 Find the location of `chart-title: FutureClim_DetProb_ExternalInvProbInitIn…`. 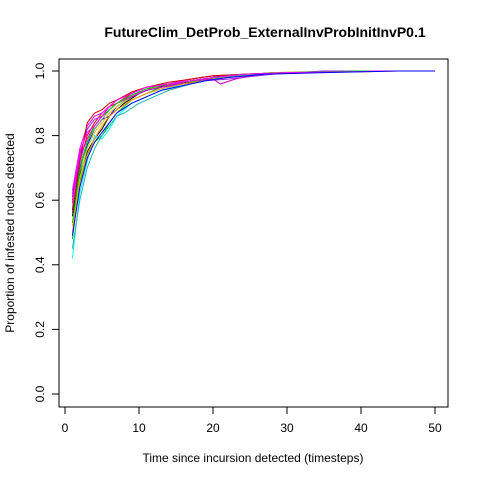

chart-title: FutureClim_DetProb_ExternalInvProbInitIn… is located at coordinates (265, 32).